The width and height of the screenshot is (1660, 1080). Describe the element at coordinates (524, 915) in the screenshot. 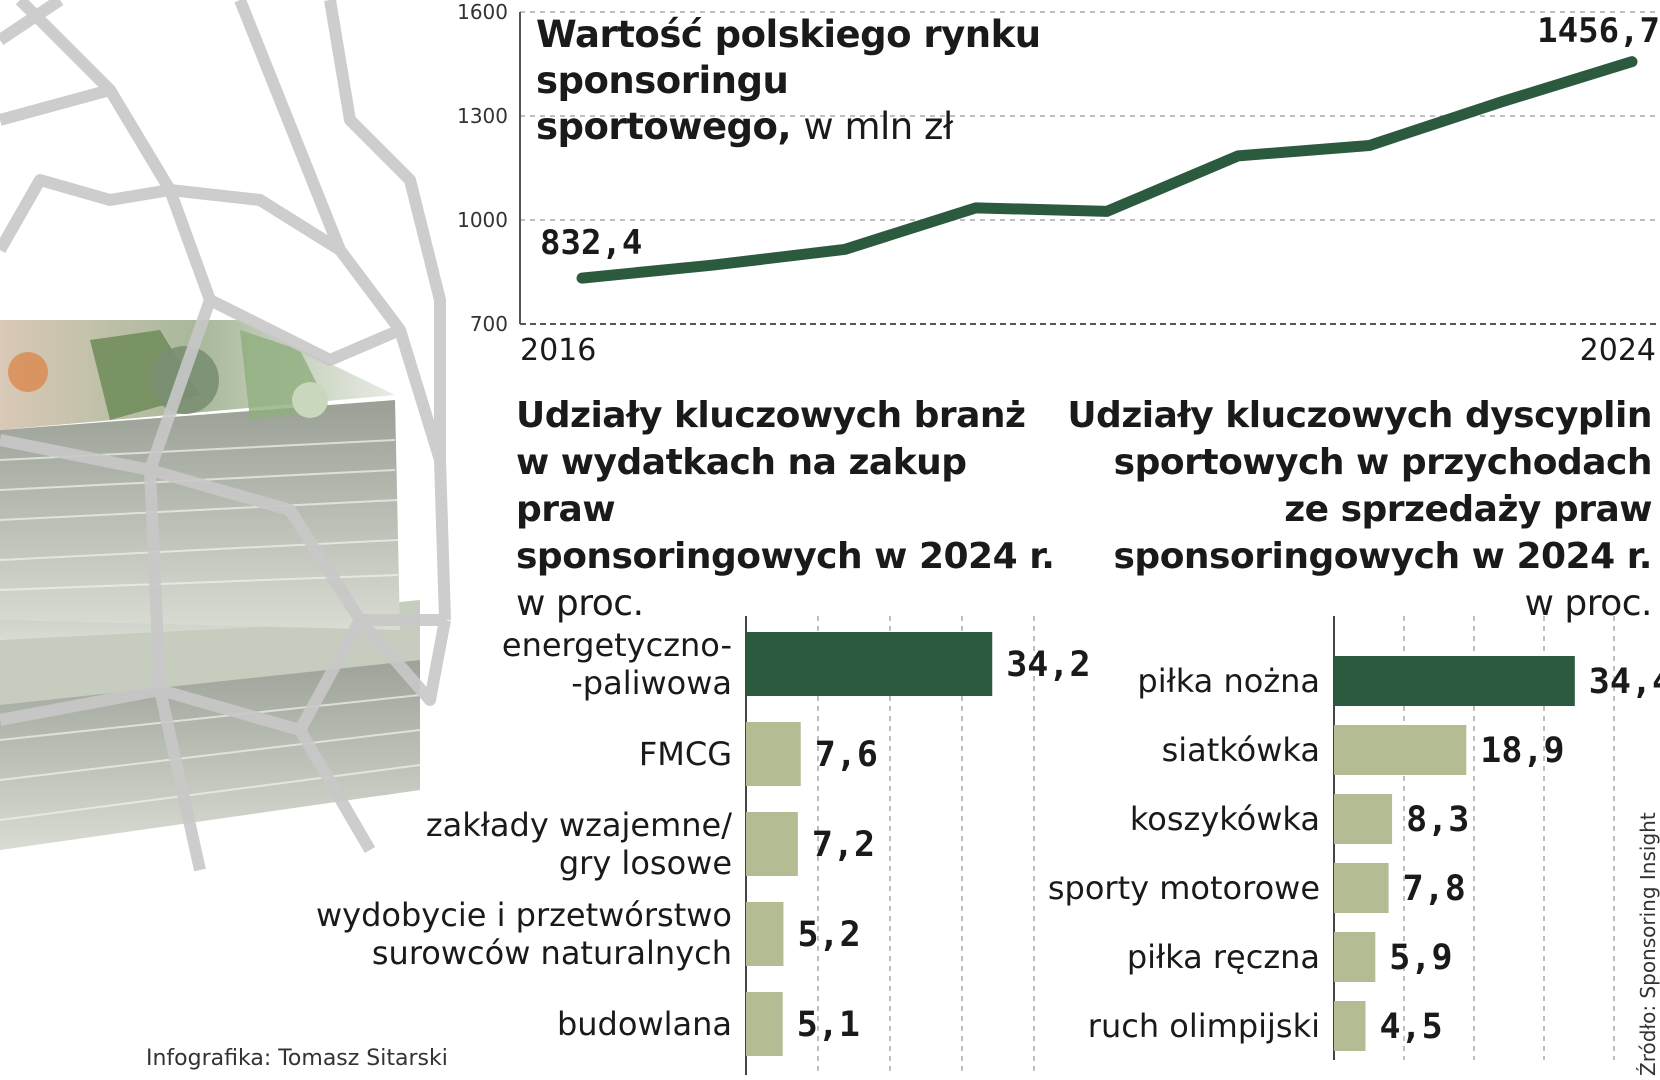

I see `bar-category-label: wydobycie i przetwórstwo` at that location.